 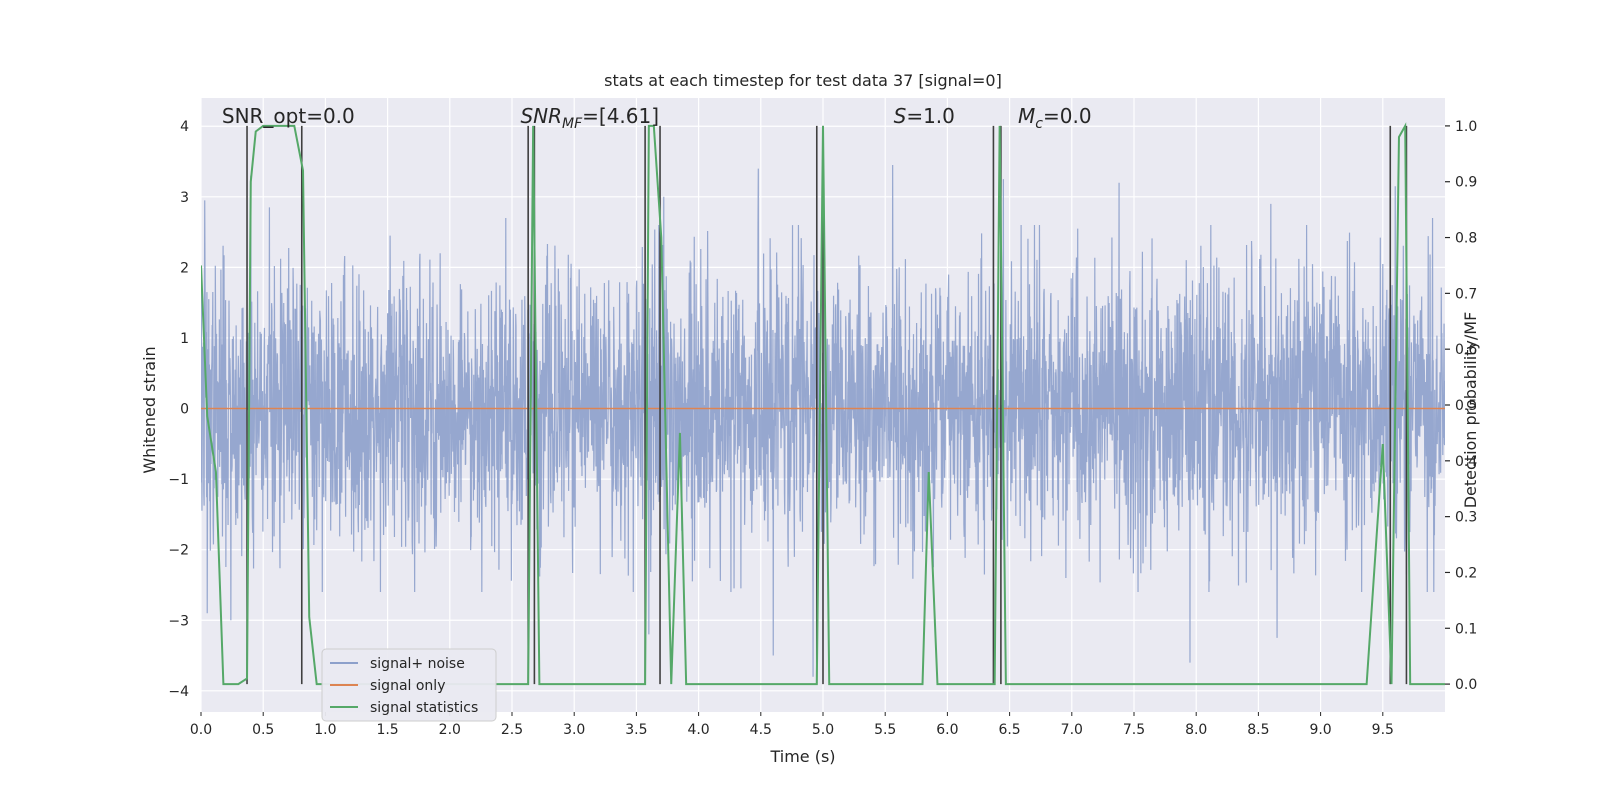 I want to click on y-axis-label-right: Detection probability/MF, so click(x=1470, y=410).